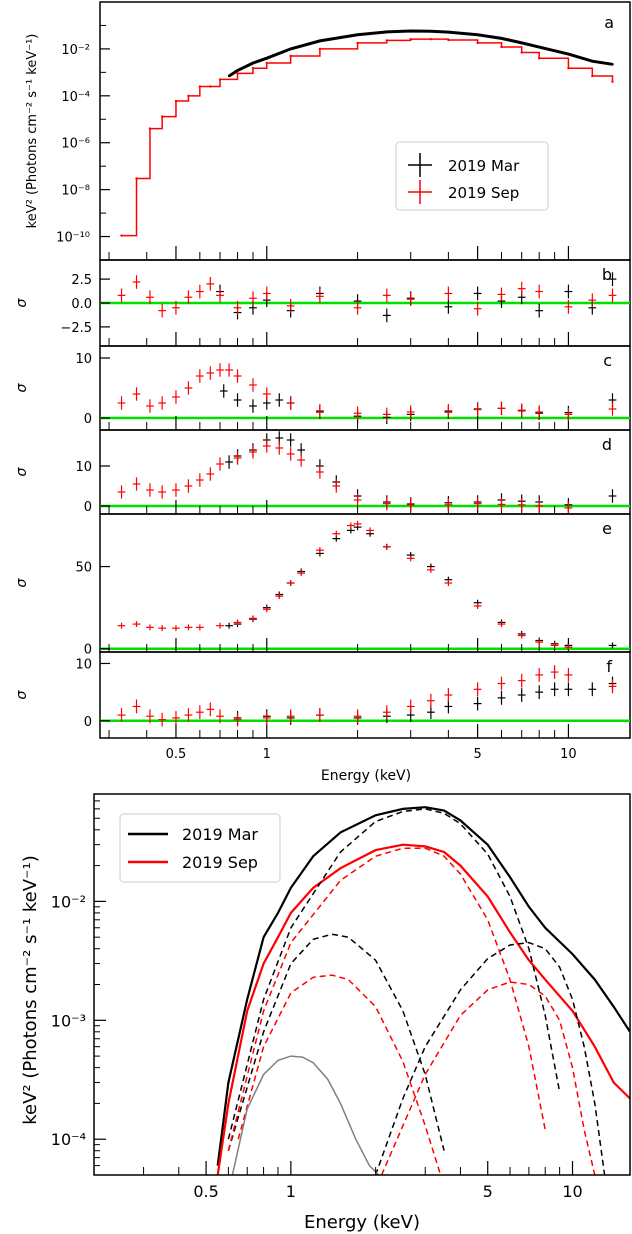 The height and width of the screenshot is (1234, 632). I want to click on legend-label: 2019 Sep, so click(220, 862).